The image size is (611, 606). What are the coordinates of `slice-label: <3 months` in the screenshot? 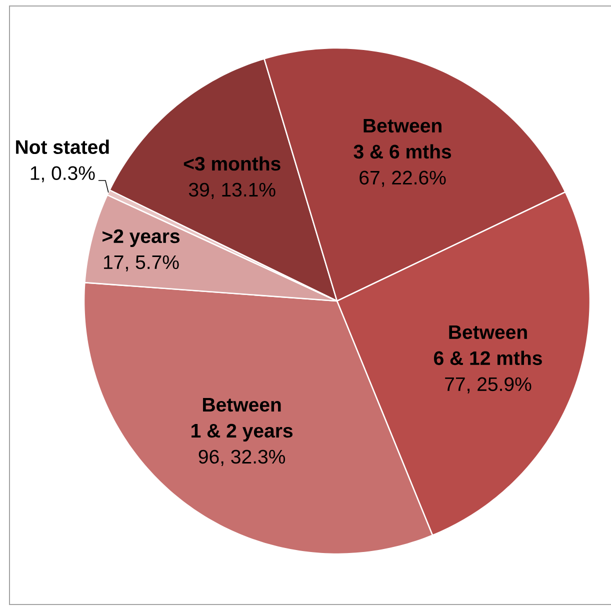 It's located at (232, 163).